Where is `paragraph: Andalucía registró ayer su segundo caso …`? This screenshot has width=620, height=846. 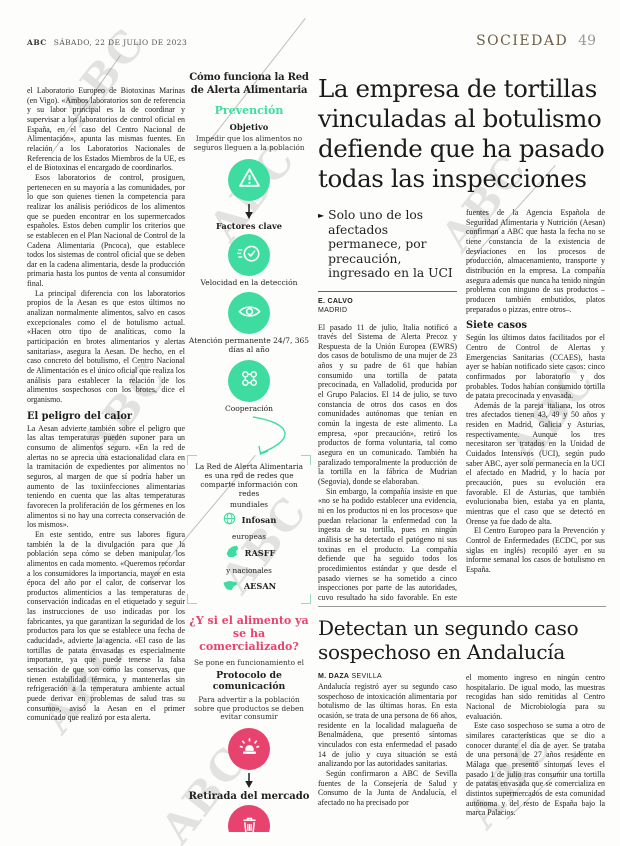
paragraph: Andalucía registró ayer su segundo caso … is located at coordinates (387, 725).